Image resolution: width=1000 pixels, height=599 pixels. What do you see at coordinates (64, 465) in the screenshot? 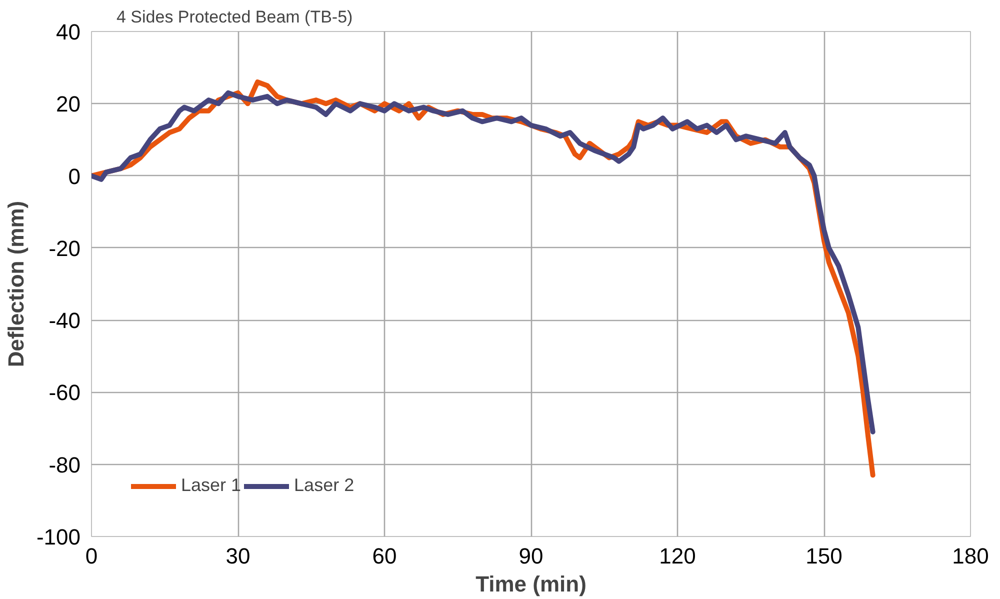
I see `y-tick-label: -80` at bounding box center [64, 465].